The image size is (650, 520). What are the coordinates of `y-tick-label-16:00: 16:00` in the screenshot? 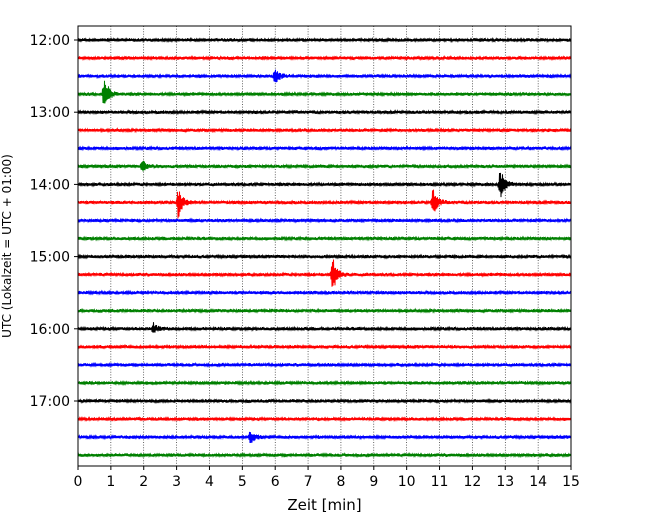 It's located at (50, 330).